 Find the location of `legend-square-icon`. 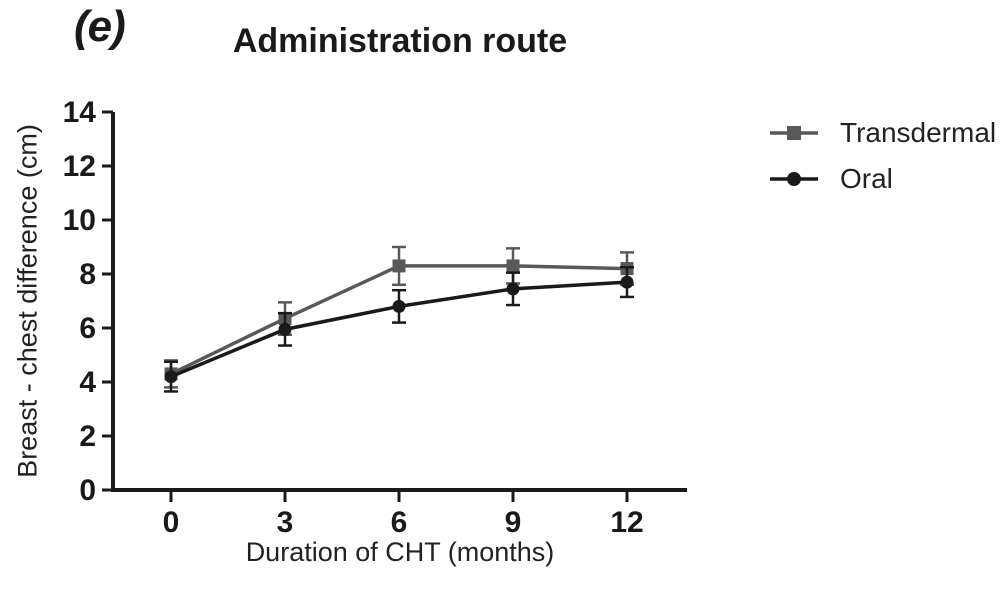

legend-square-icon is located at coordinates (794, 133).